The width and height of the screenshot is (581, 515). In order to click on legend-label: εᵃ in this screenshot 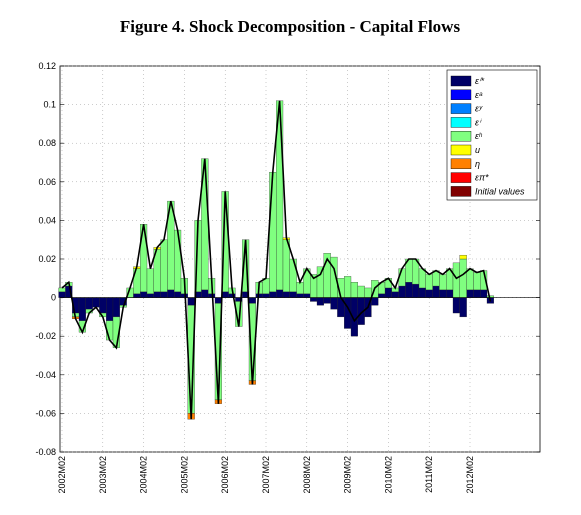, I will do `click(479, 95)`.